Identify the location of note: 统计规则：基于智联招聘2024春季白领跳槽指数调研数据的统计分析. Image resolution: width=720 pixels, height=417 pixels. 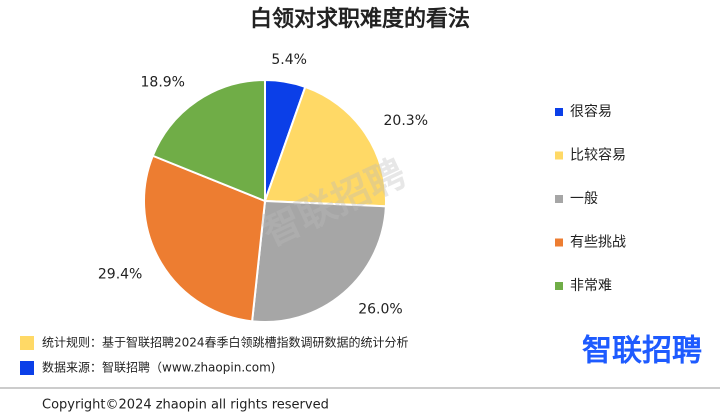
(225, 342).